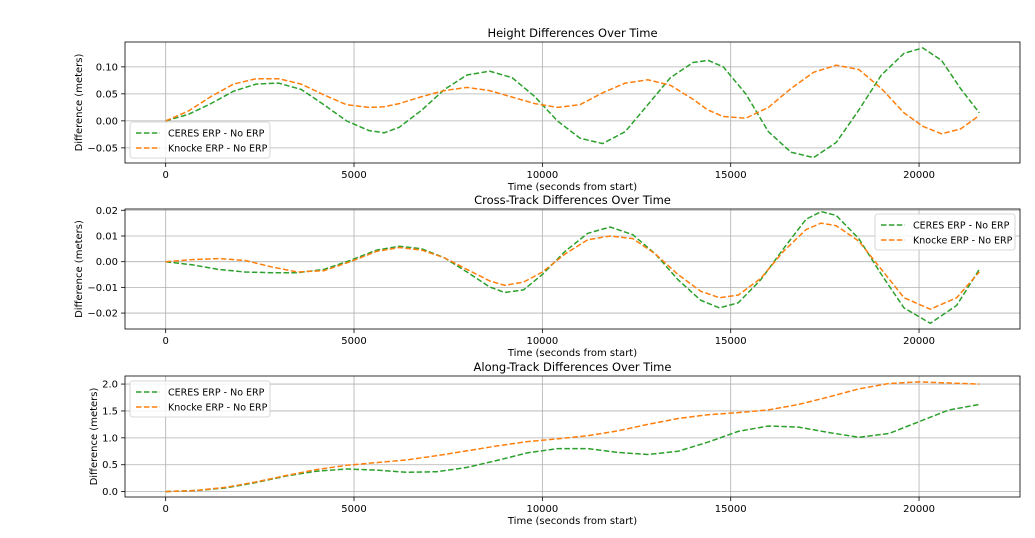 The image size is (1035, 538). Describe the element at coordinates (107, 94) in the screenshot. I see `y-tick-label: 0.05` at that location.